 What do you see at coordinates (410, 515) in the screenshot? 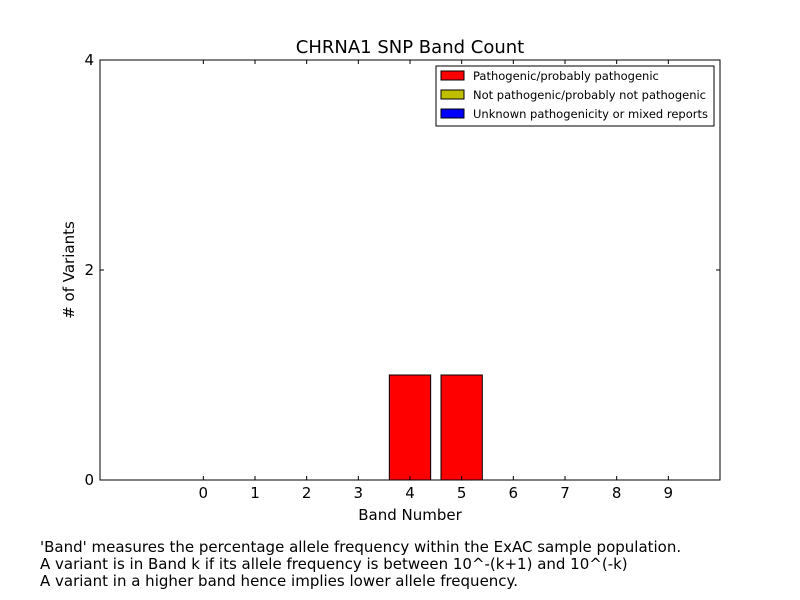
I see `x-axis-label: Band Number` at bounding box center [410, 515].